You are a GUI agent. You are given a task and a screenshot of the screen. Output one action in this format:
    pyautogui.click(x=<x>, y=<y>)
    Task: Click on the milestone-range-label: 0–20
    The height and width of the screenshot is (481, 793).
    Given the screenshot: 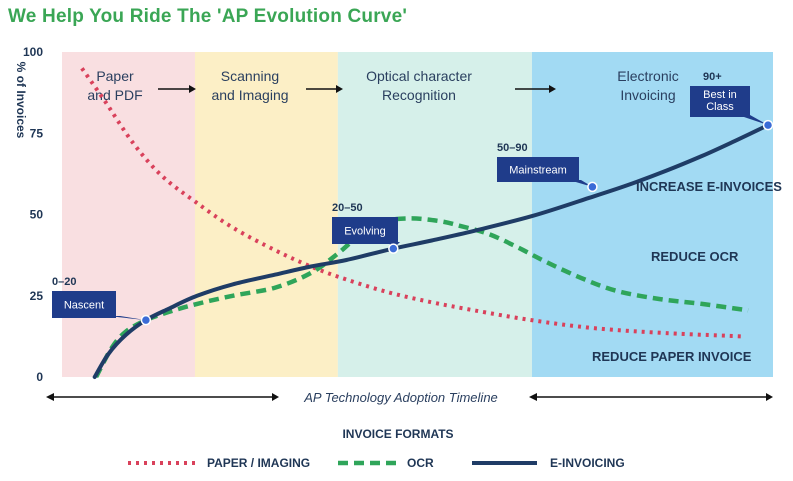 What is the action you would take?
    pyautogui.click(x=64, y=282)
    